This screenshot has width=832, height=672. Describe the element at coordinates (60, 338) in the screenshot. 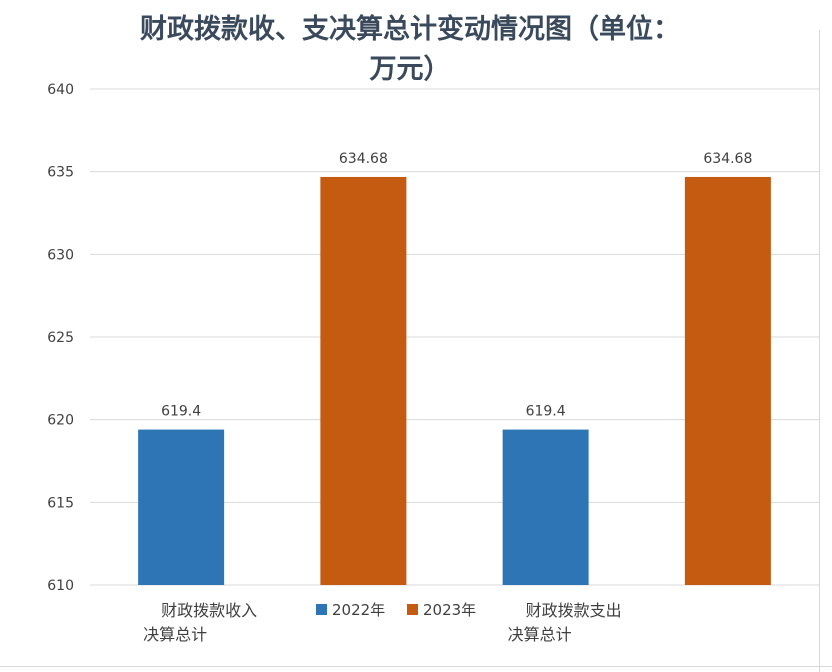

I see `y-tick-label: 625` at that location.